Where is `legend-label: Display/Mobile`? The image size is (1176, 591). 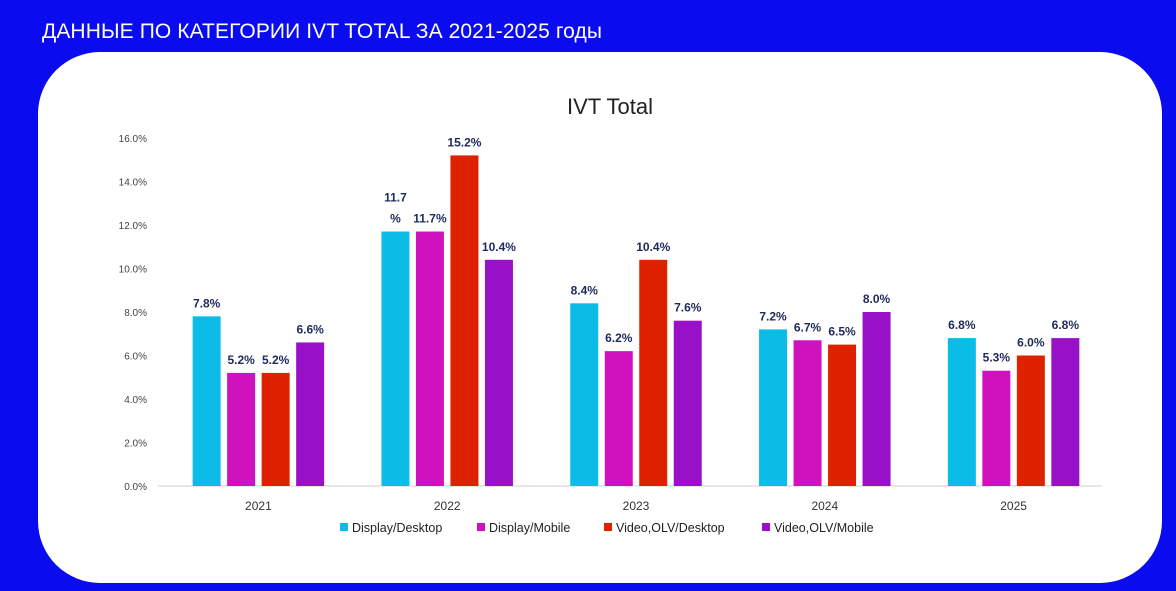
legend-label: Display/Mobile is located at coordinates (529, 528).